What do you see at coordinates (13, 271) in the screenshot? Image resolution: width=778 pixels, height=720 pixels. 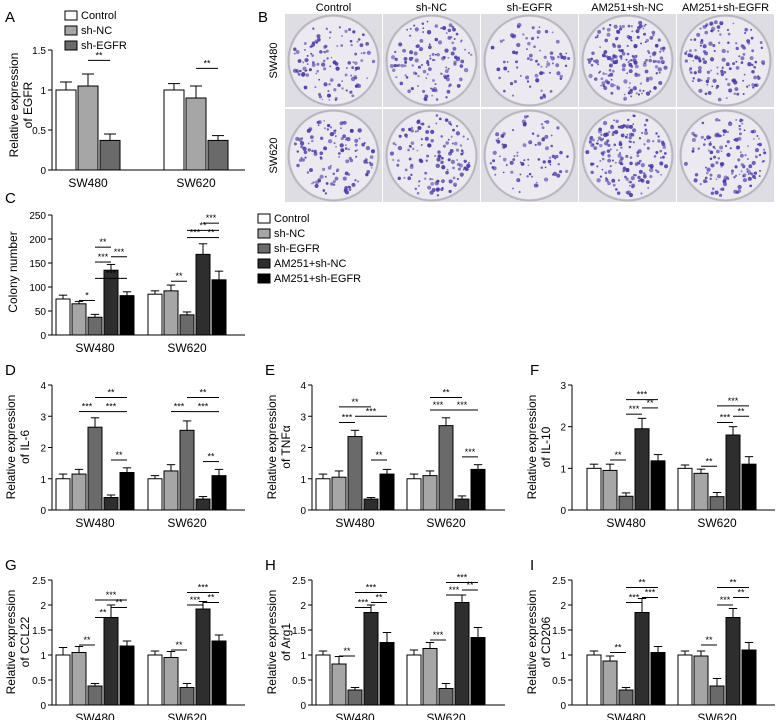 I see `y-axis-label-line: Colony number` at bounding box center [13, 271].